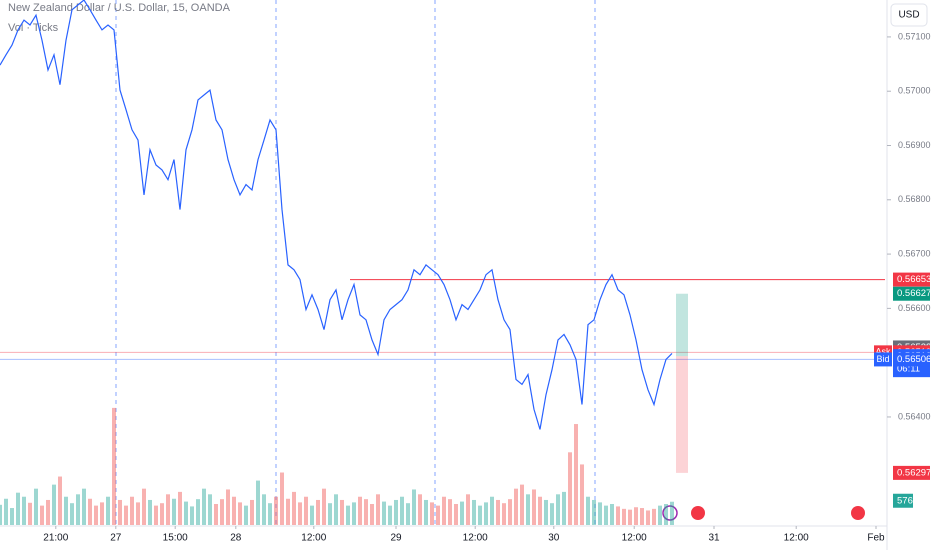 The width and height of the screenshot is (932, 550). I want to click on x-tick-label: 21:00, so click(55, 538).